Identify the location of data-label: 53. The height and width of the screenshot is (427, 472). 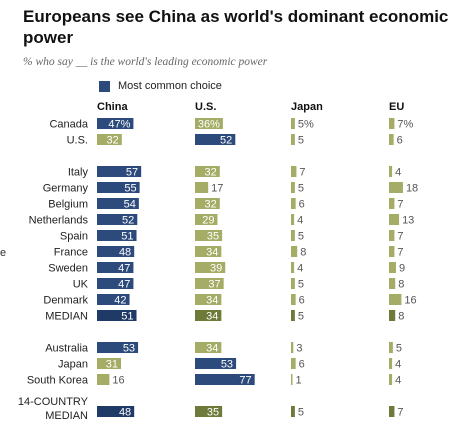
(227, 365).